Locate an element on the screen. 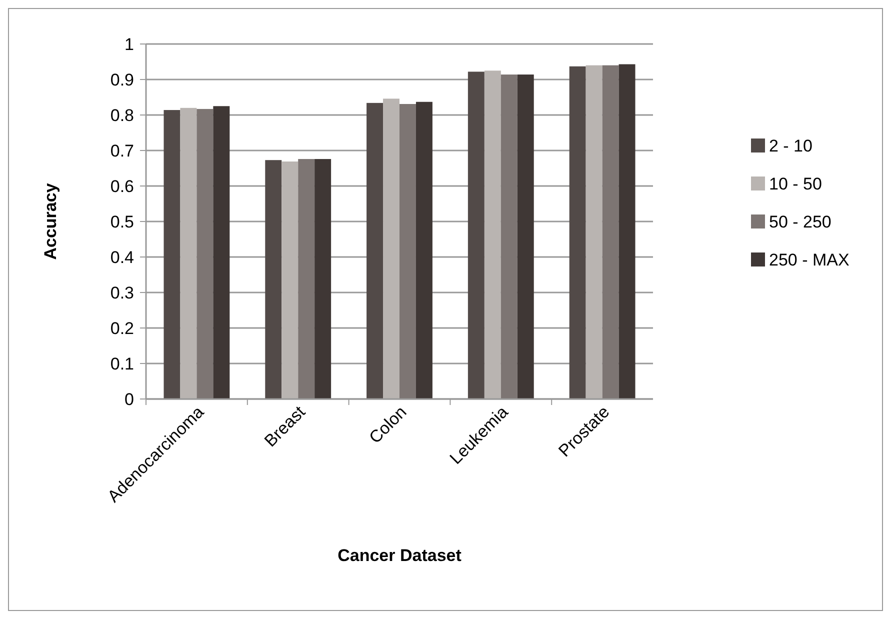  y-tick-label: 0.7 is located at coordinates (122, 150).